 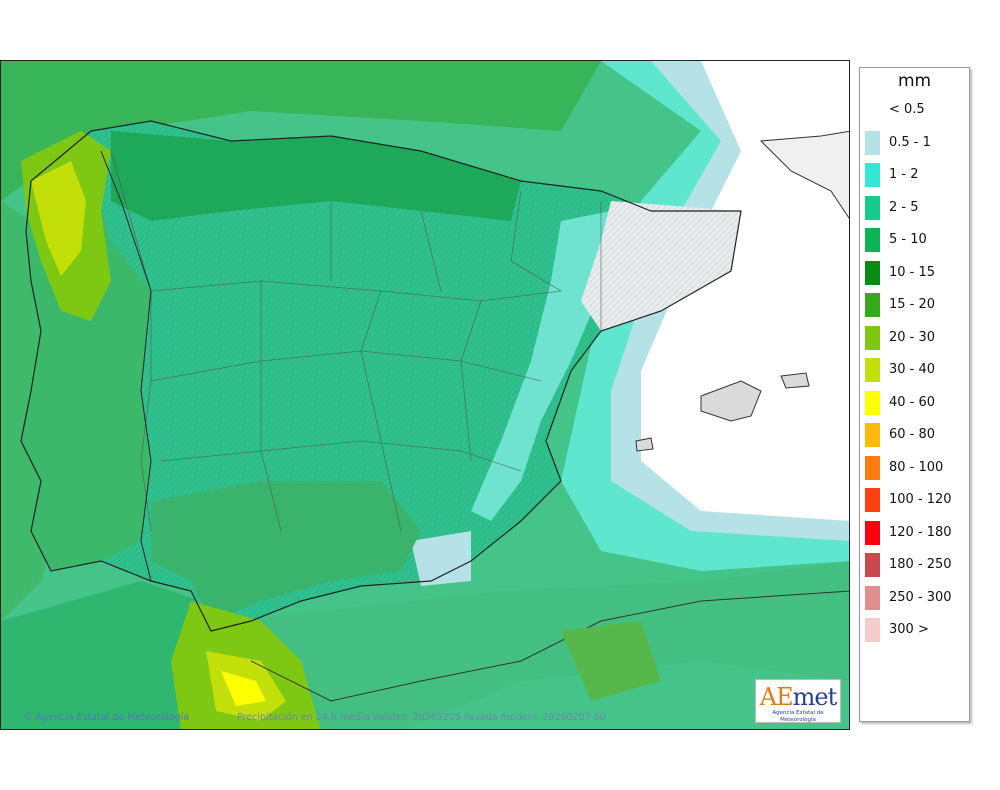 I want to click on legend-entry: 5 - 10, so click(x=915, y=240).